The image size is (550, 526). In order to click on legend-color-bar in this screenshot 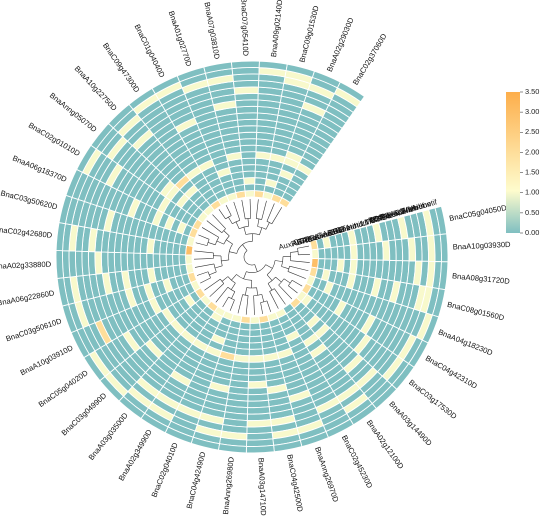, I will do `click(513, 162)`.